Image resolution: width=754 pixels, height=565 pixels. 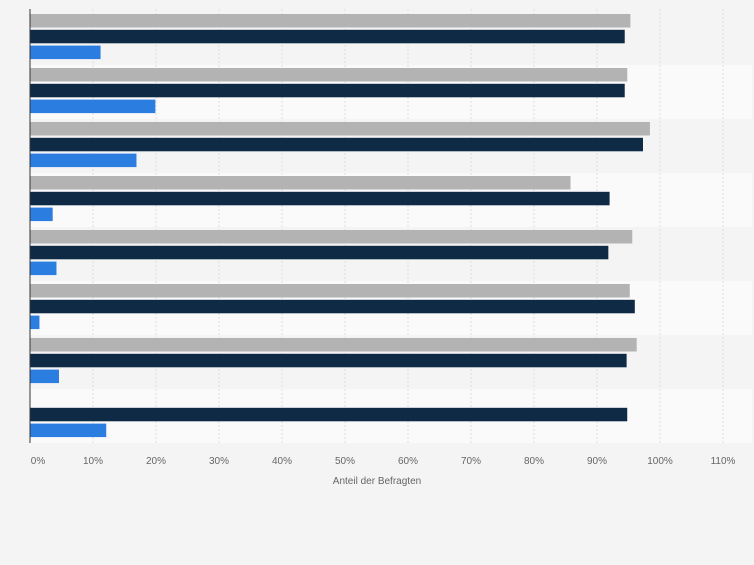 What do you see at coordinates (156, 461) in the screenshot?
I see `x-tick-label: 20%` at bounding box center [156, 461].